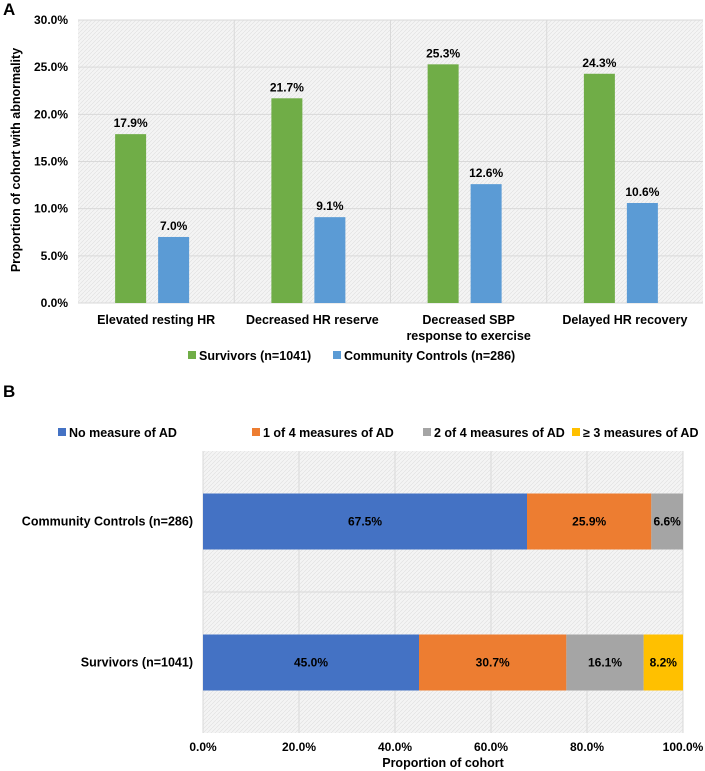  I want to click on panel-b-x-tick-label: 100.0%, so click(683, 747).